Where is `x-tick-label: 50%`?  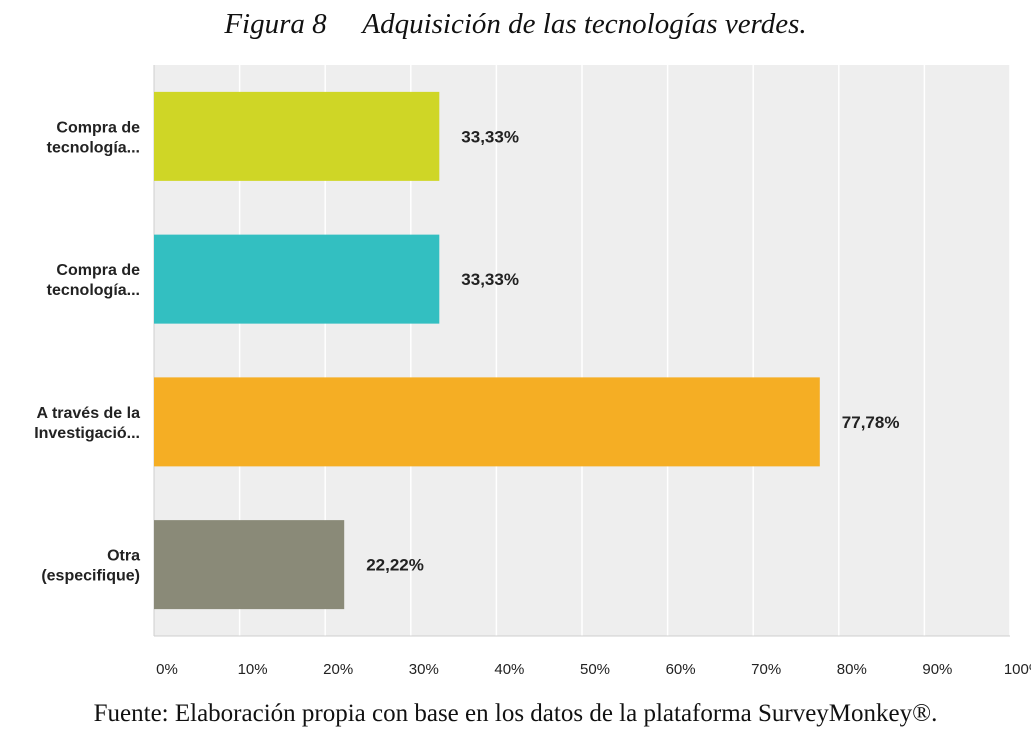 x-tick-label: 50% is located at coordinates (595, 669).